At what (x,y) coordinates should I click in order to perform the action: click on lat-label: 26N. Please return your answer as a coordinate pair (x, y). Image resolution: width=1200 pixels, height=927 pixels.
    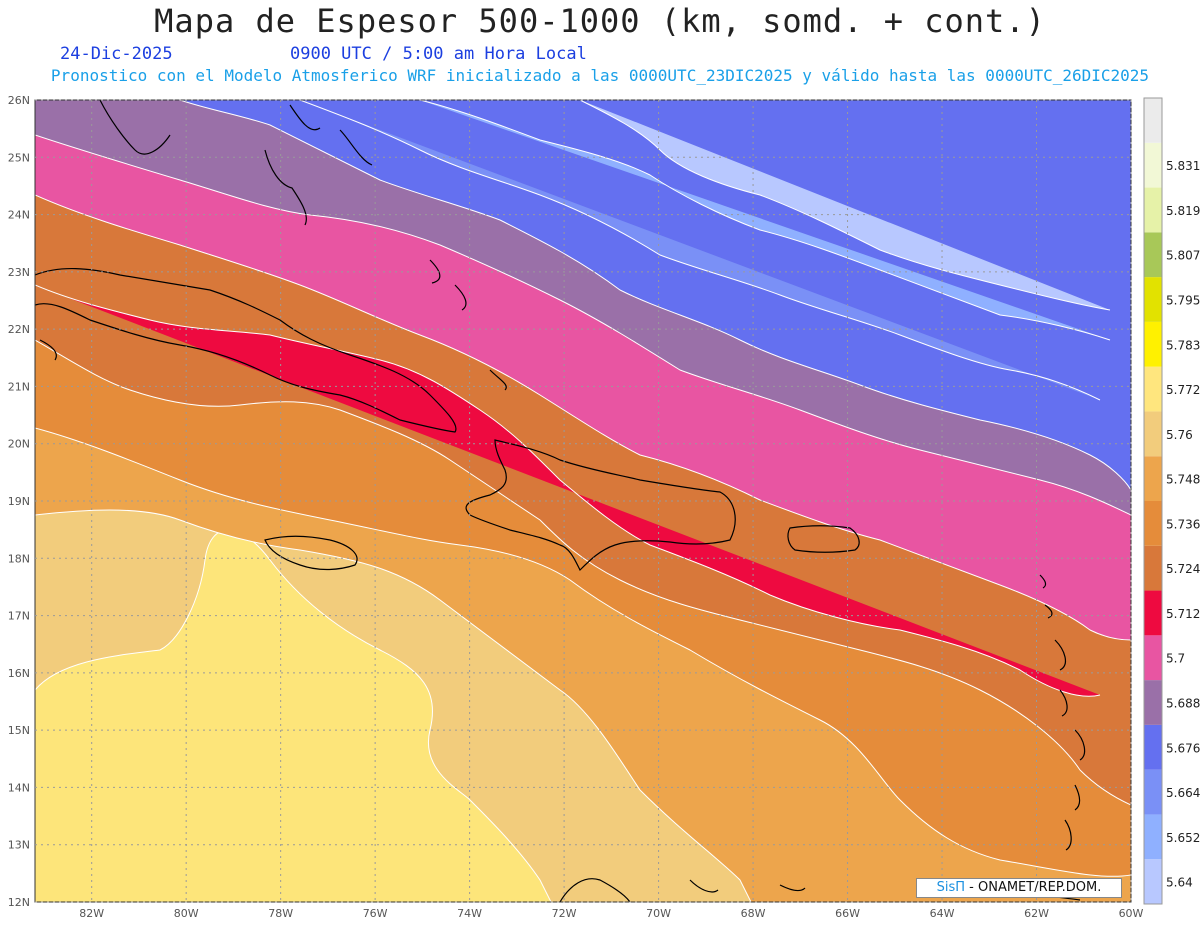
    Looking at the image, I should click on (19, 100).